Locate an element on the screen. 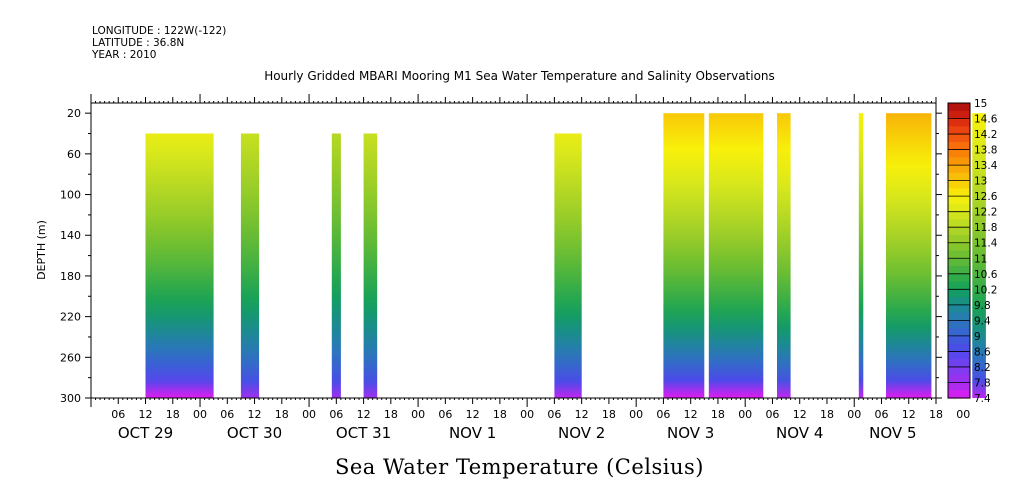 Image resolution: width=1009 pixels, height=504 pixels. y-tick-label: 100 is located at coordinates (70, 195).